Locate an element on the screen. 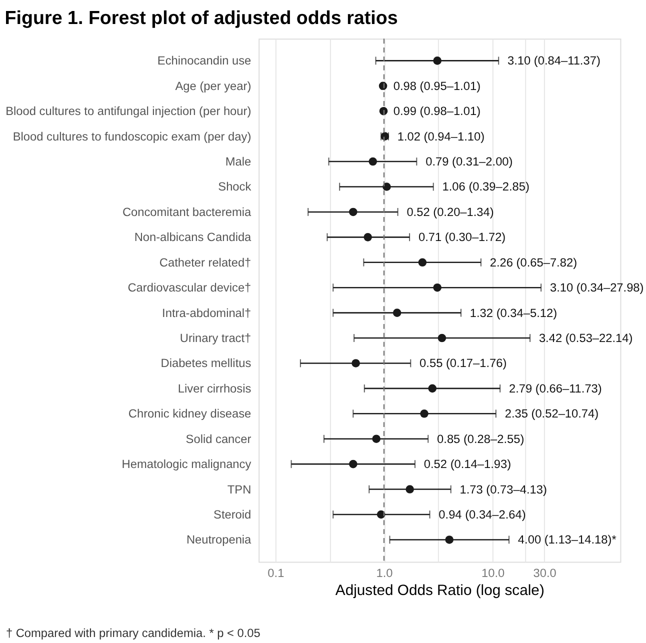 The height and width of the screenshot is (643, 646). y-tick-label: Blood cultures to fundoscopic exam (per day) is located at coordinates (132, 136).